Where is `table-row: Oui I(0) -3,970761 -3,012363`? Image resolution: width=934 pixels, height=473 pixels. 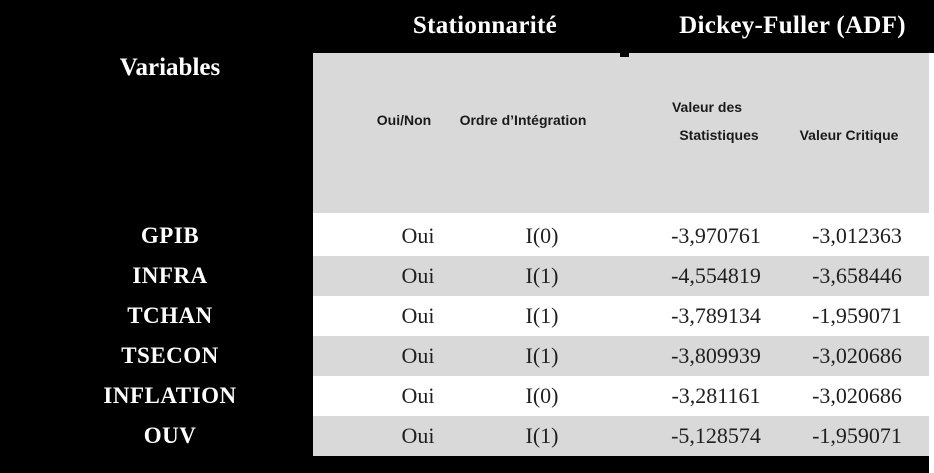
table-row: Oui I(0) -3,970761 -3,012363 is located at coordinates (621, 236).